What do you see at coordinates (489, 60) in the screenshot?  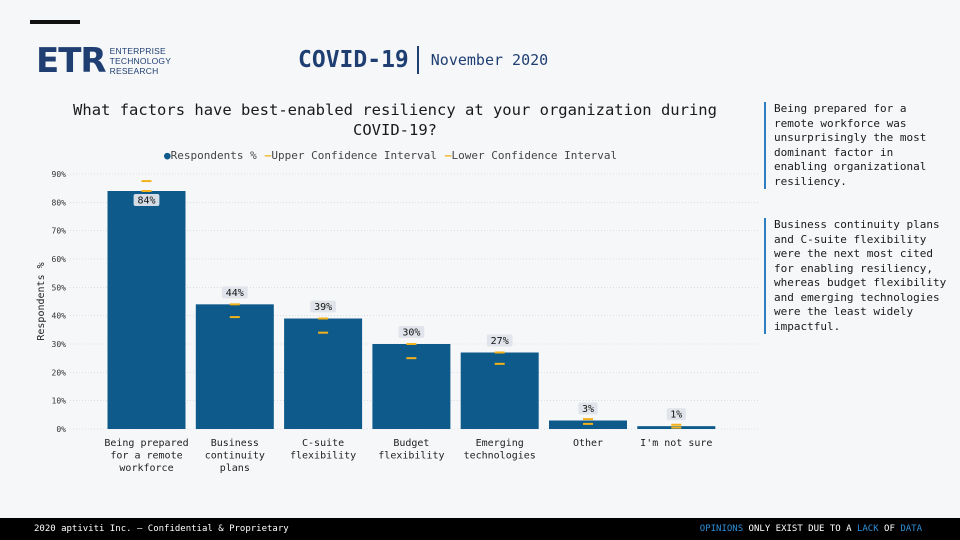 I see `page-date: November 2020` at bounding box center [489, 60].